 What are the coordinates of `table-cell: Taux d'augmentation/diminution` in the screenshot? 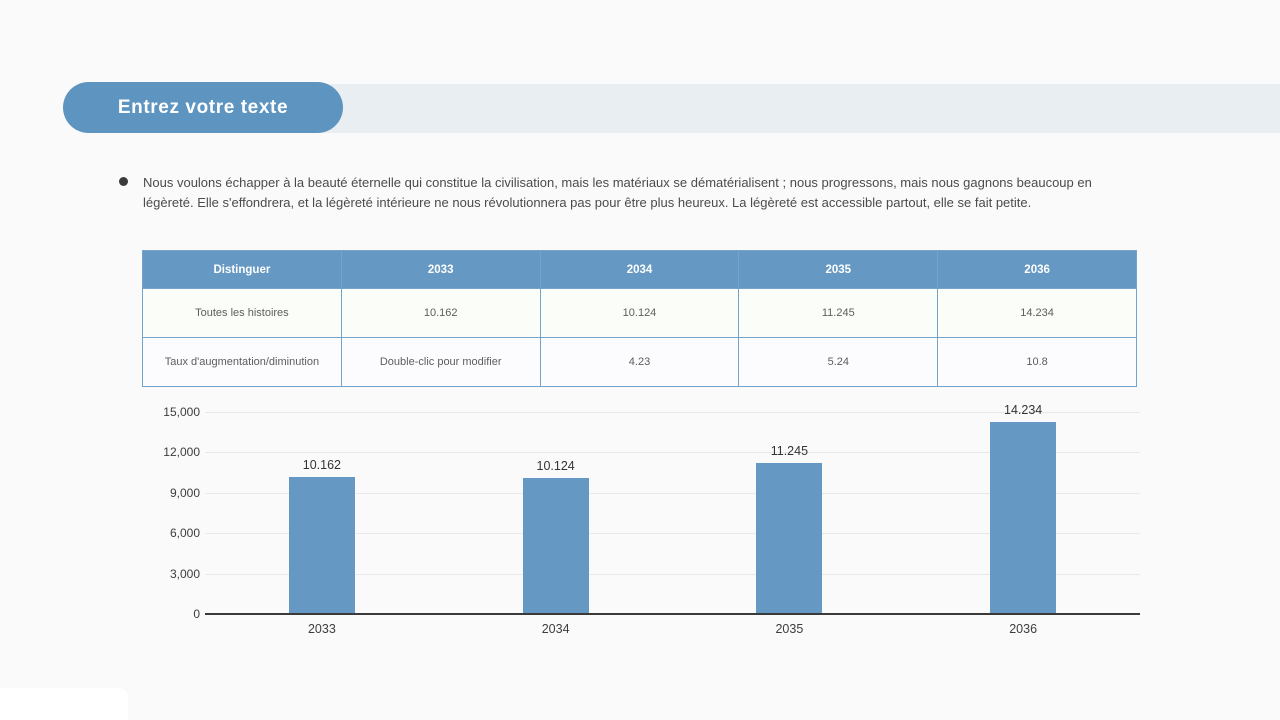 It's located at (242, 362).